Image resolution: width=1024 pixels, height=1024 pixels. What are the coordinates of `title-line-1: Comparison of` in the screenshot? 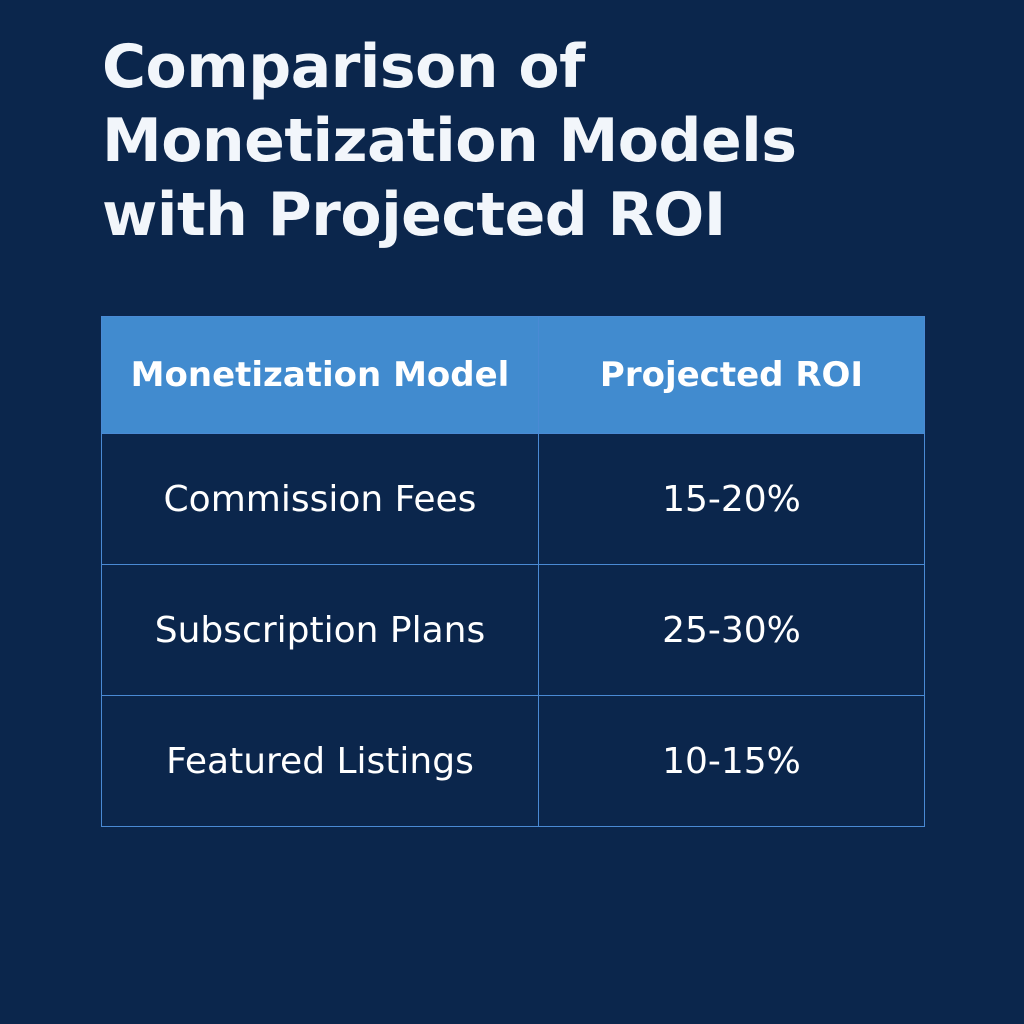 It's located at (343, 67).